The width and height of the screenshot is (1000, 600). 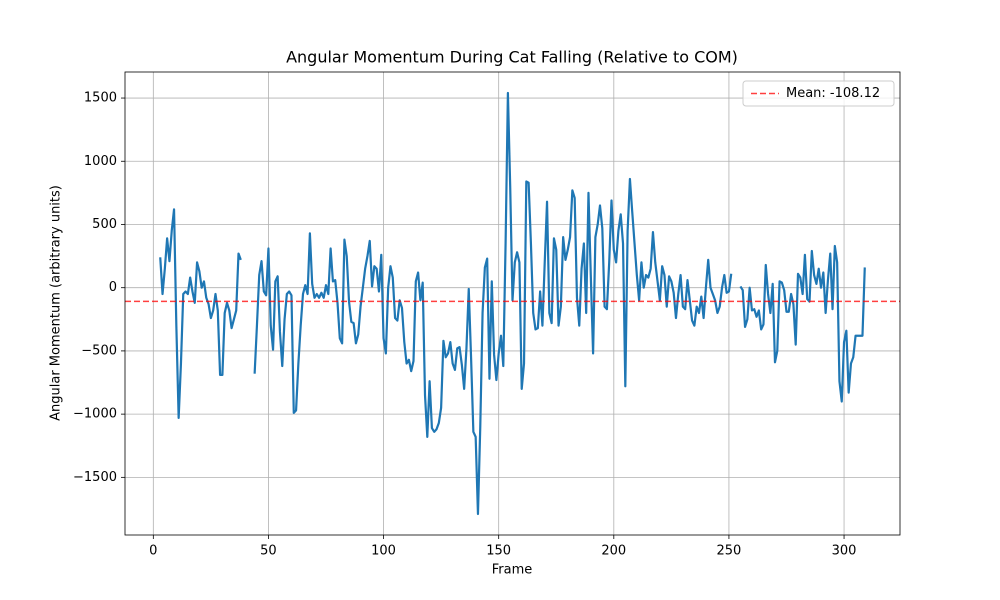 I want to click on y-axis-label: Angular Momentum (arbitrary units), so click(x=56, y=303).